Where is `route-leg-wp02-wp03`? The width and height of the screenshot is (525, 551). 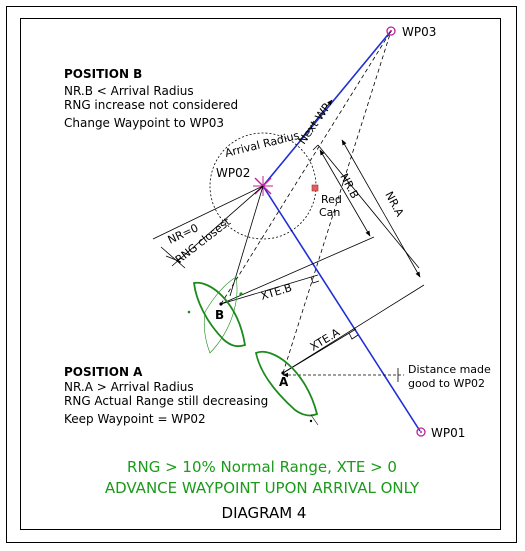
route-leg-wp02-wp03 is located at coordinates (327, 108).